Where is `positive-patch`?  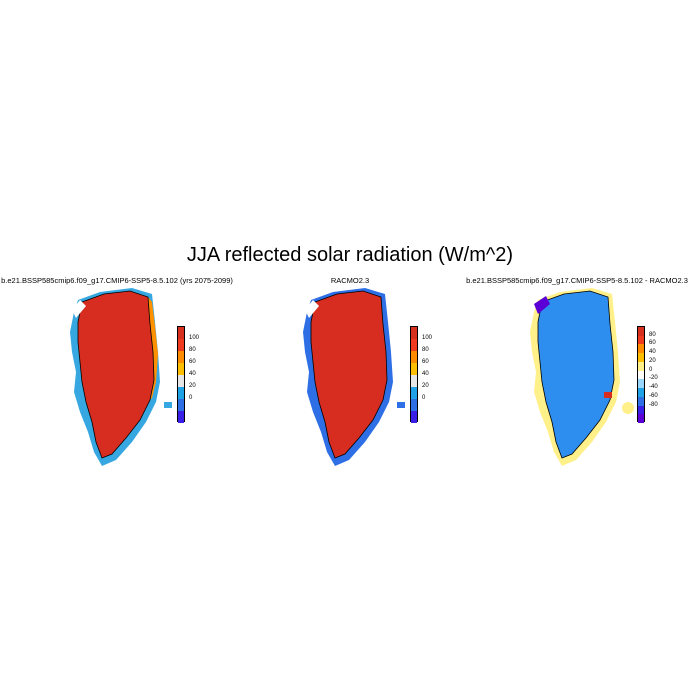
positive-patch is located at coordinates (608, 395).